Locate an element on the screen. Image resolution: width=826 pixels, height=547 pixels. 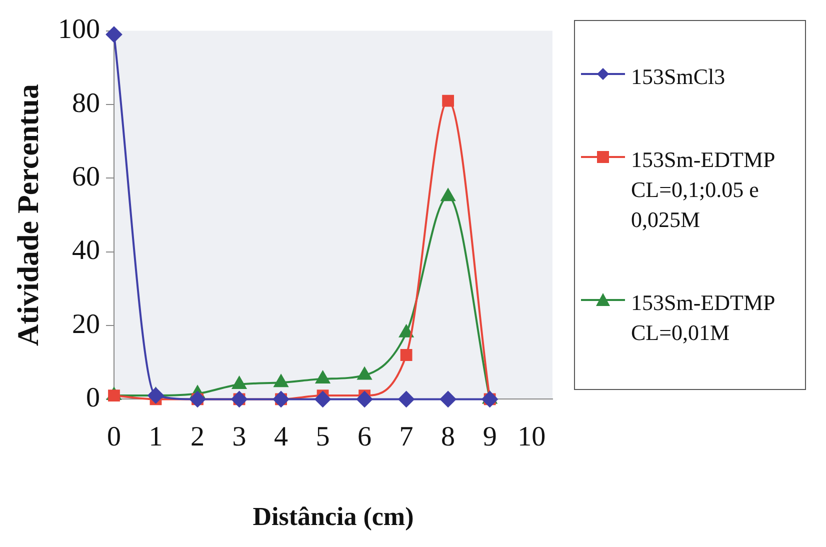
x-tick-label: 3 is located at coordinates (239, 436).